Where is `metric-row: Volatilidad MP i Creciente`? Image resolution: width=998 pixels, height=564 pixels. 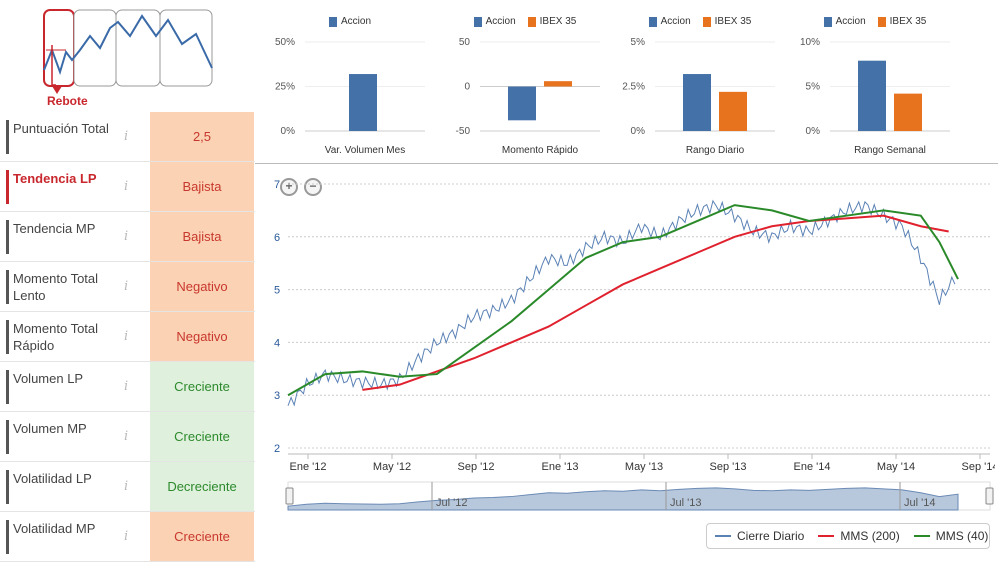 metric-row: Volatilidad MP i Creciente is located at coordinates (127, 537).